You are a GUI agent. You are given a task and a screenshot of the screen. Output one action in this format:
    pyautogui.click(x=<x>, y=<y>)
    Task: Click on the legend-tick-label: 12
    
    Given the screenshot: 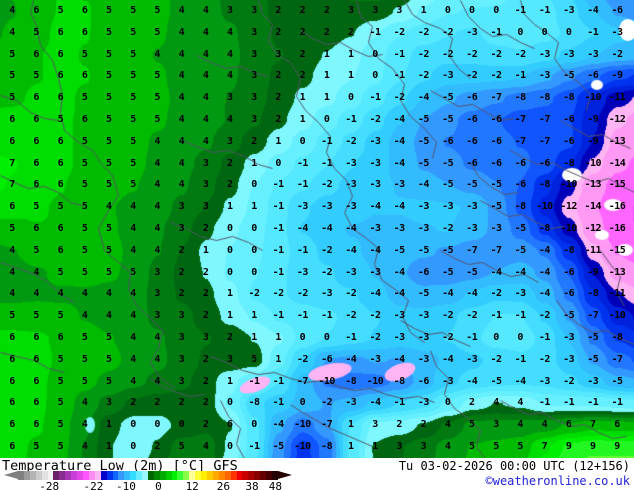 What is the action you would take?
    pyautogui.click(x=192, y=485)
    